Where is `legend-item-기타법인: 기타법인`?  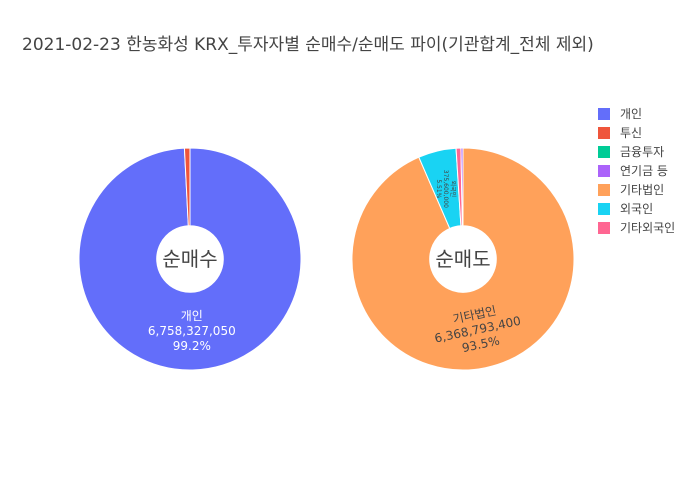 legend-item-기타법인: 기타법인 is located at coordinates (631, 190).